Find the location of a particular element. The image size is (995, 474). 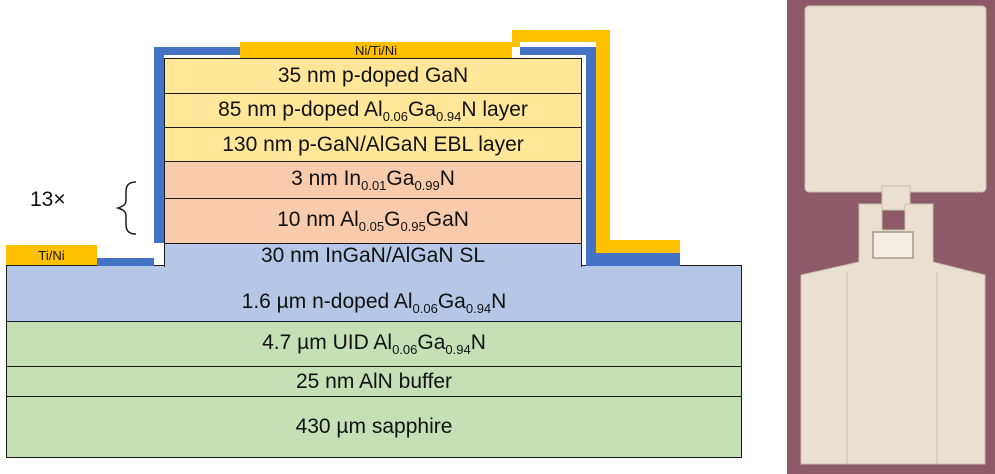

p-contact-label: Ni/Ti/Ni is located at coordinates (376, 50).